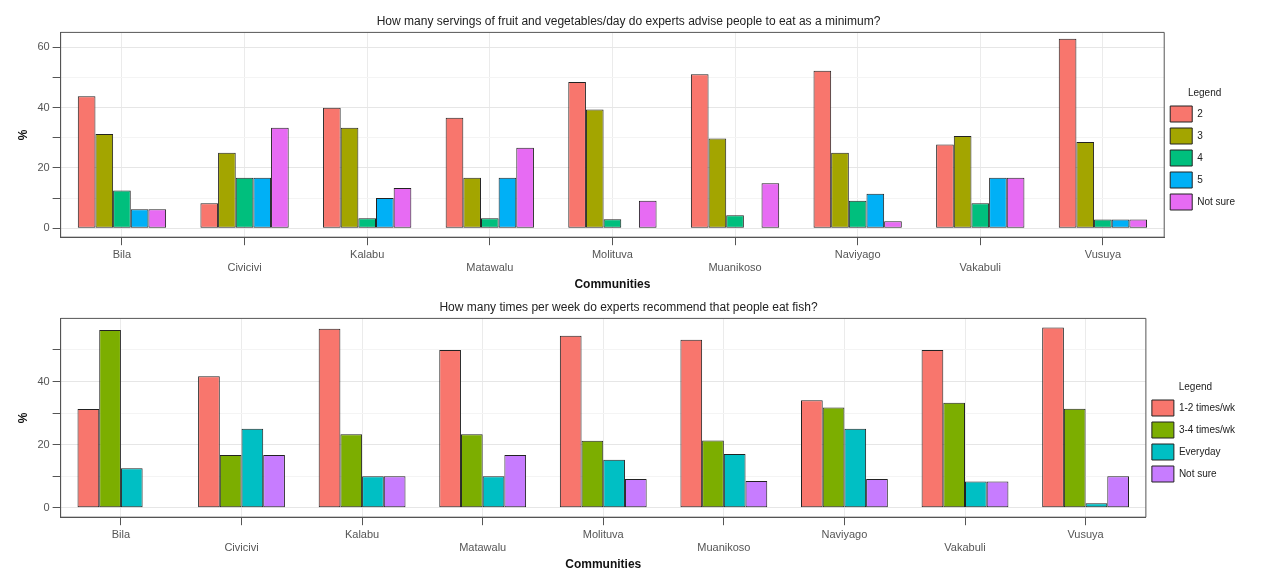  What do you see at coordinates (1207, 407) in the screenshot?
I see `legend-label: 1-2 times/wk` at bounding box center [1207, 407].